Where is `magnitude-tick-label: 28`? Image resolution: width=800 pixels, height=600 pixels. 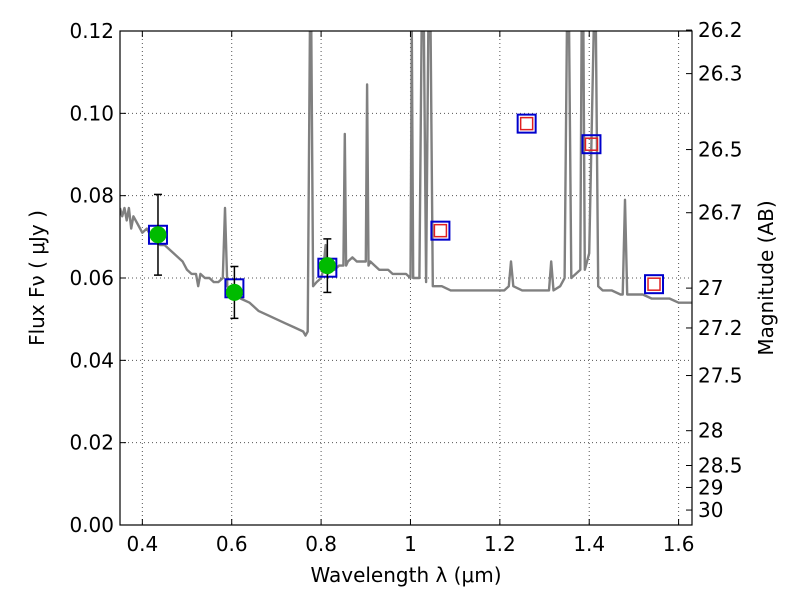
magnitude-tick-label: 28 is located at coordinates (710, 431).